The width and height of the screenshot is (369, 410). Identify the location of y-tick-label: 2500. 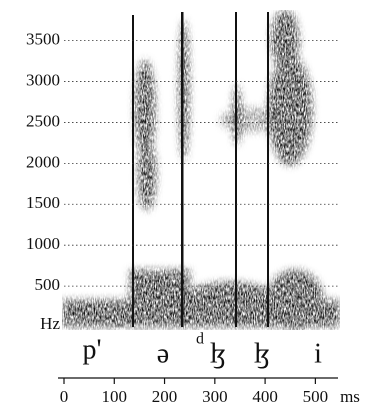
(43, 120).